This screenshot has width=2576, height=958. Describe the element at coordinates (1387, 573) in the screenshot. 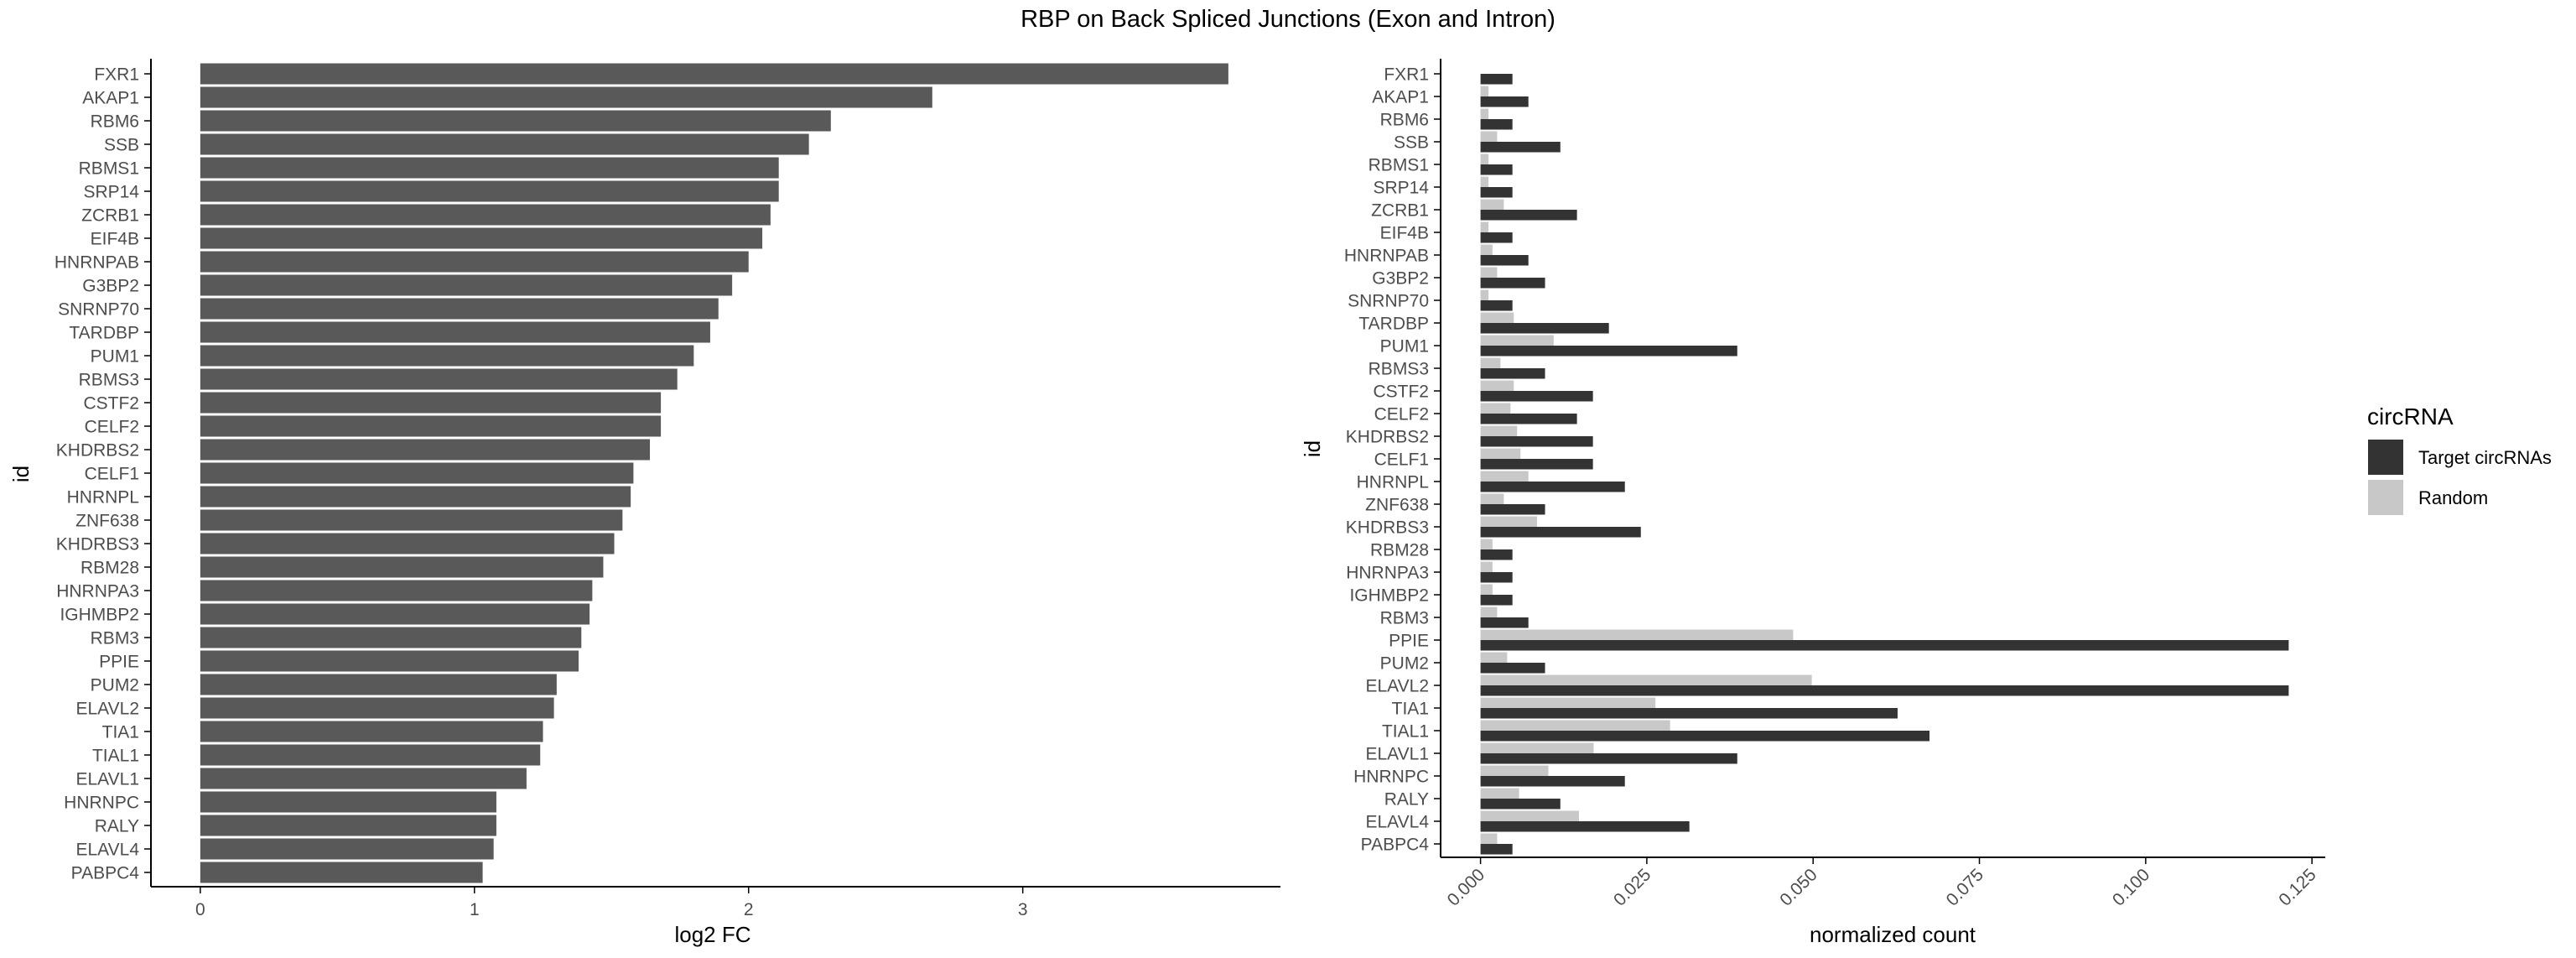

I see `y-tick-label: HNRNPA3` at that location.